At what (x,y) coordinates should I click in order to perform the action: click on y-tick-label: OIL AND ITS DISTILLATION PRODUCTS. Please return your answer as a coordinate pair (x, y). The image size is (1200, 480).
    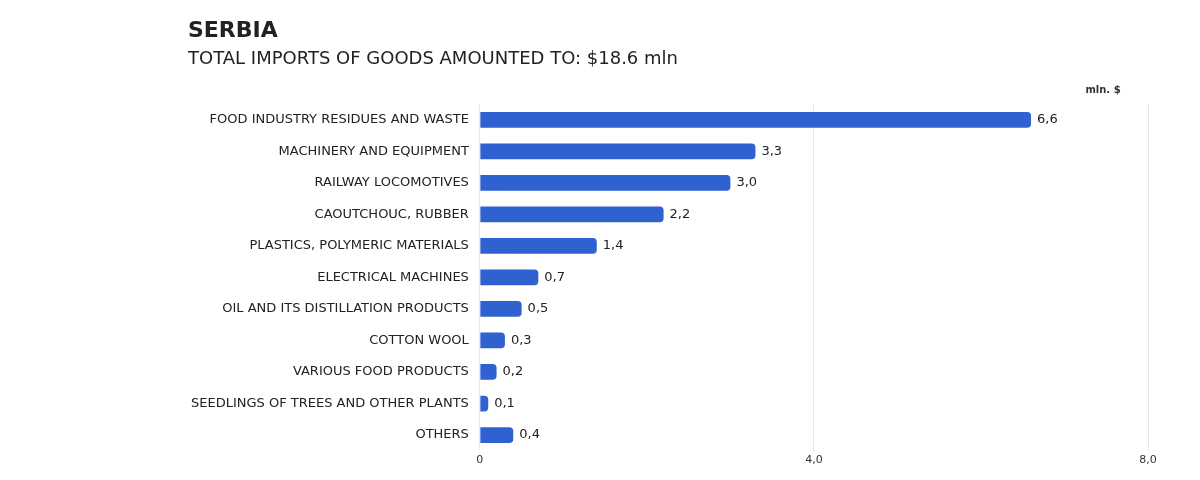
    Looking at the image, I should click on (345, 308).